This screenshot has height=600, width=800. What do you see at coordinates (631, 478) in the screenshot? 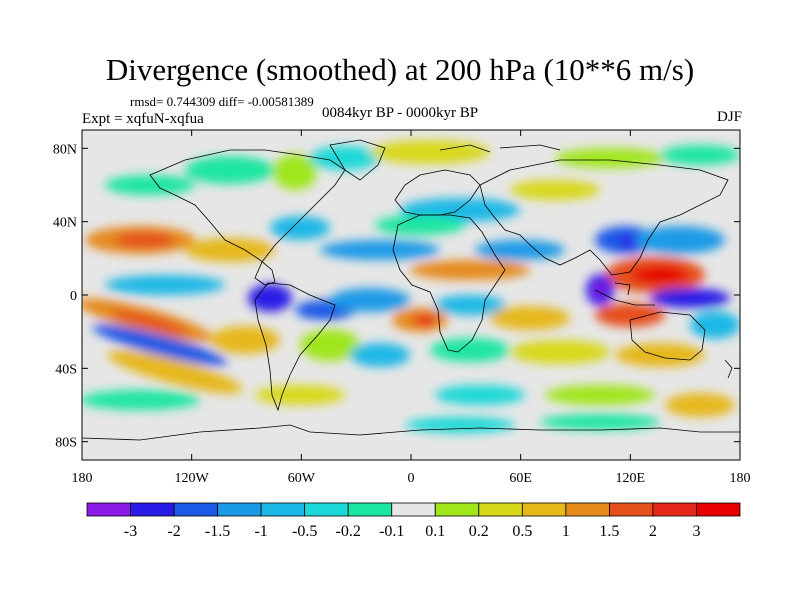
I see `x-tick-label: 120E` at bounding box center [631, 478].